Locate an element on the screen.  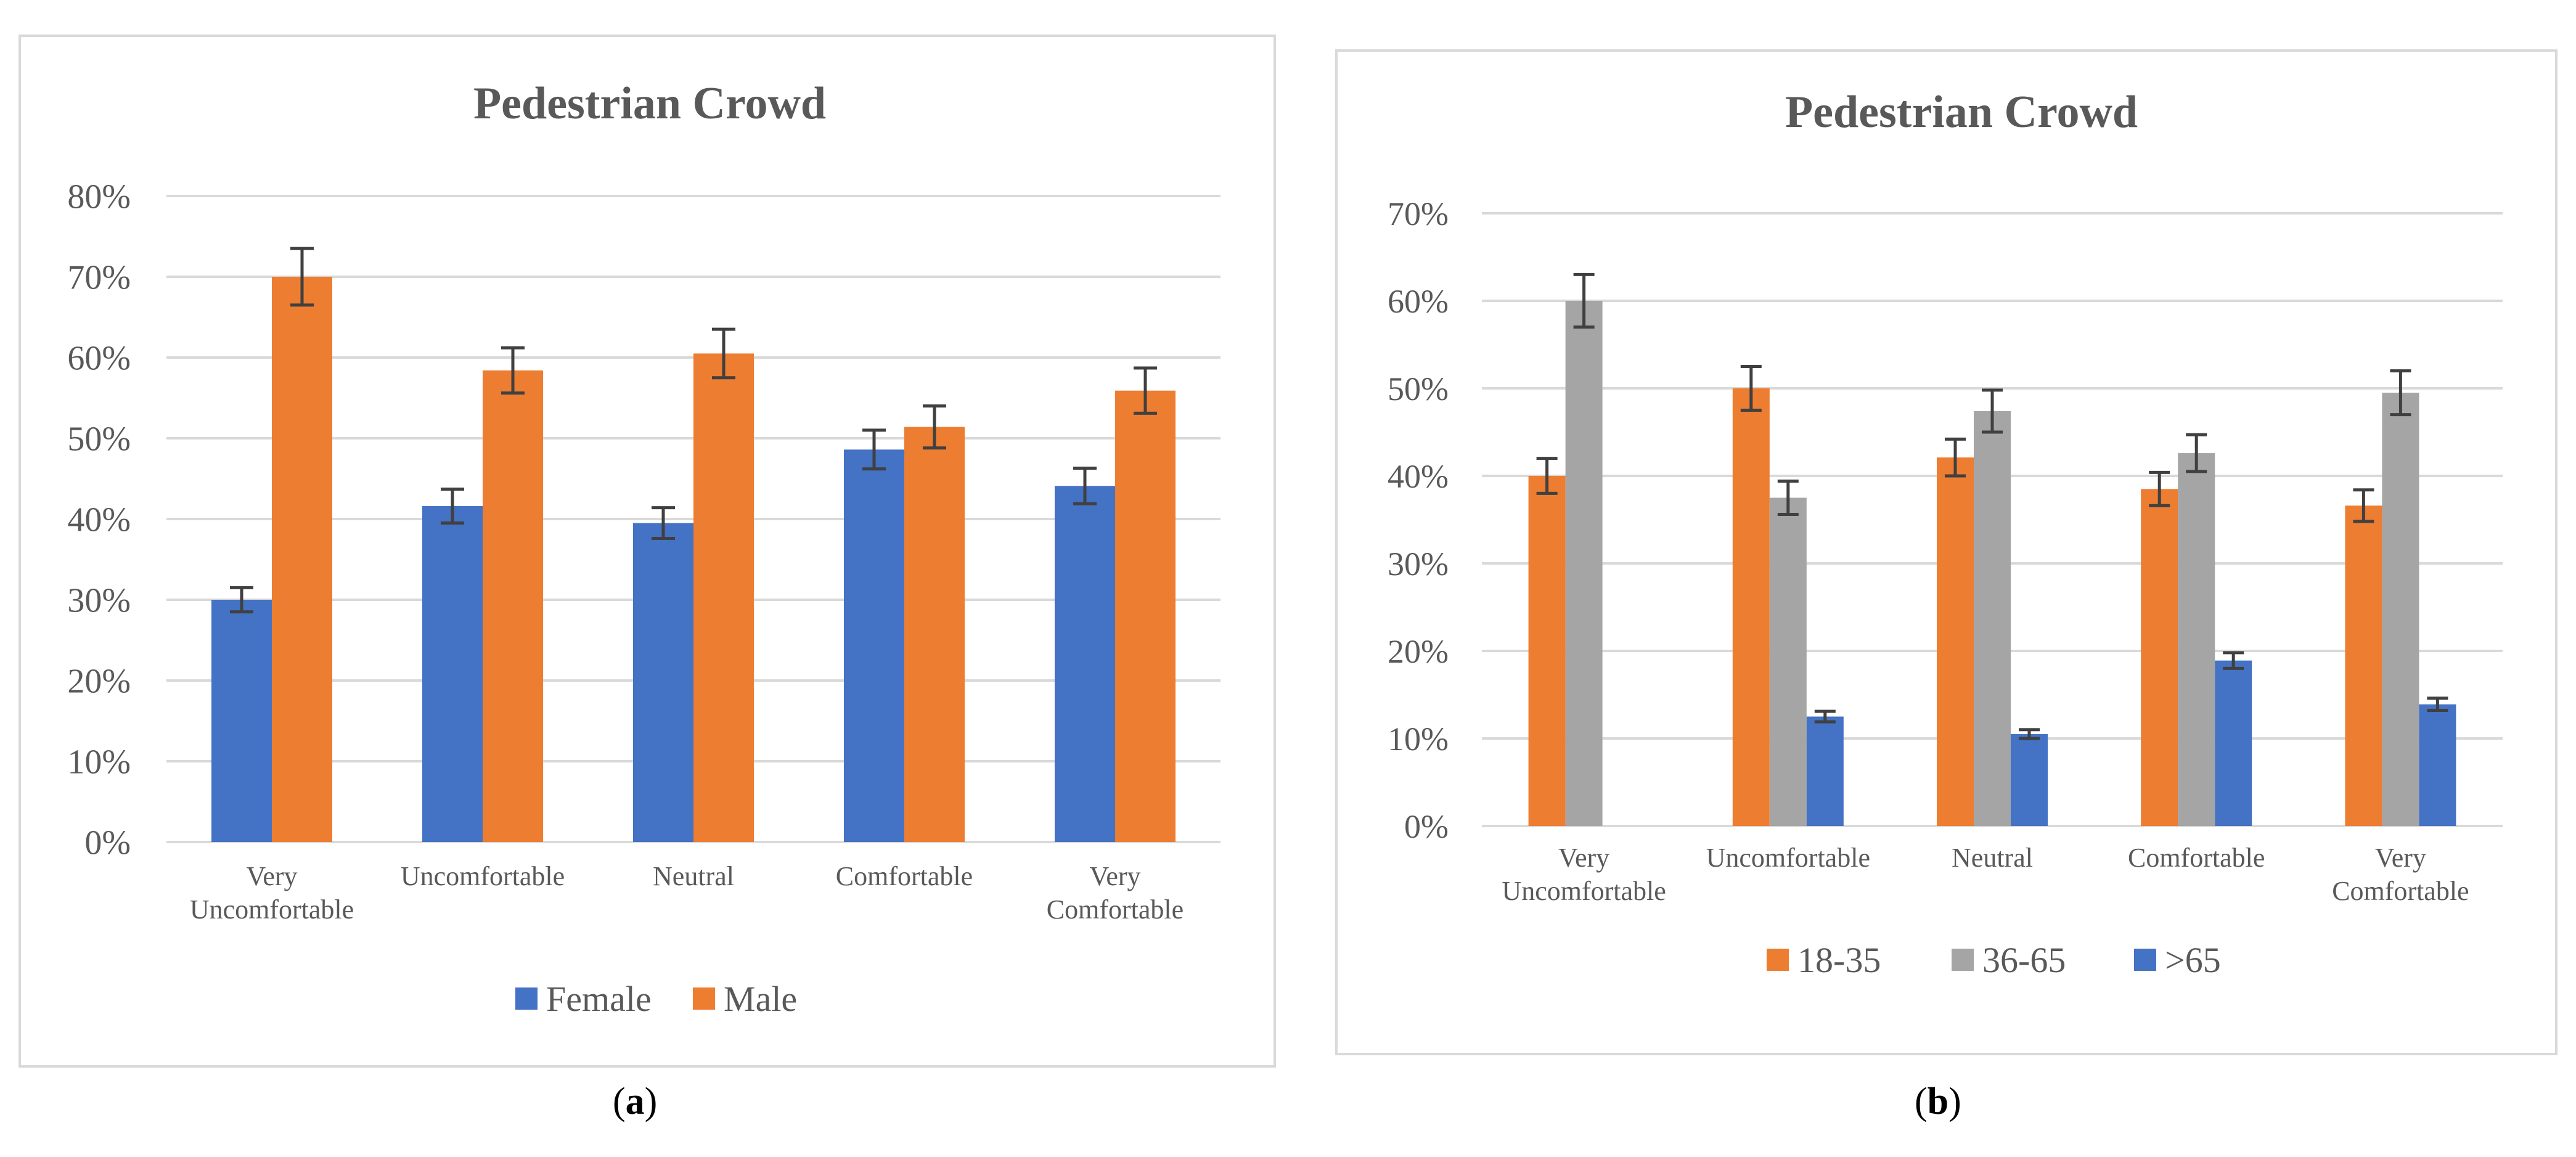
y-tick-label: 80% is located at coordinates (99, 197).